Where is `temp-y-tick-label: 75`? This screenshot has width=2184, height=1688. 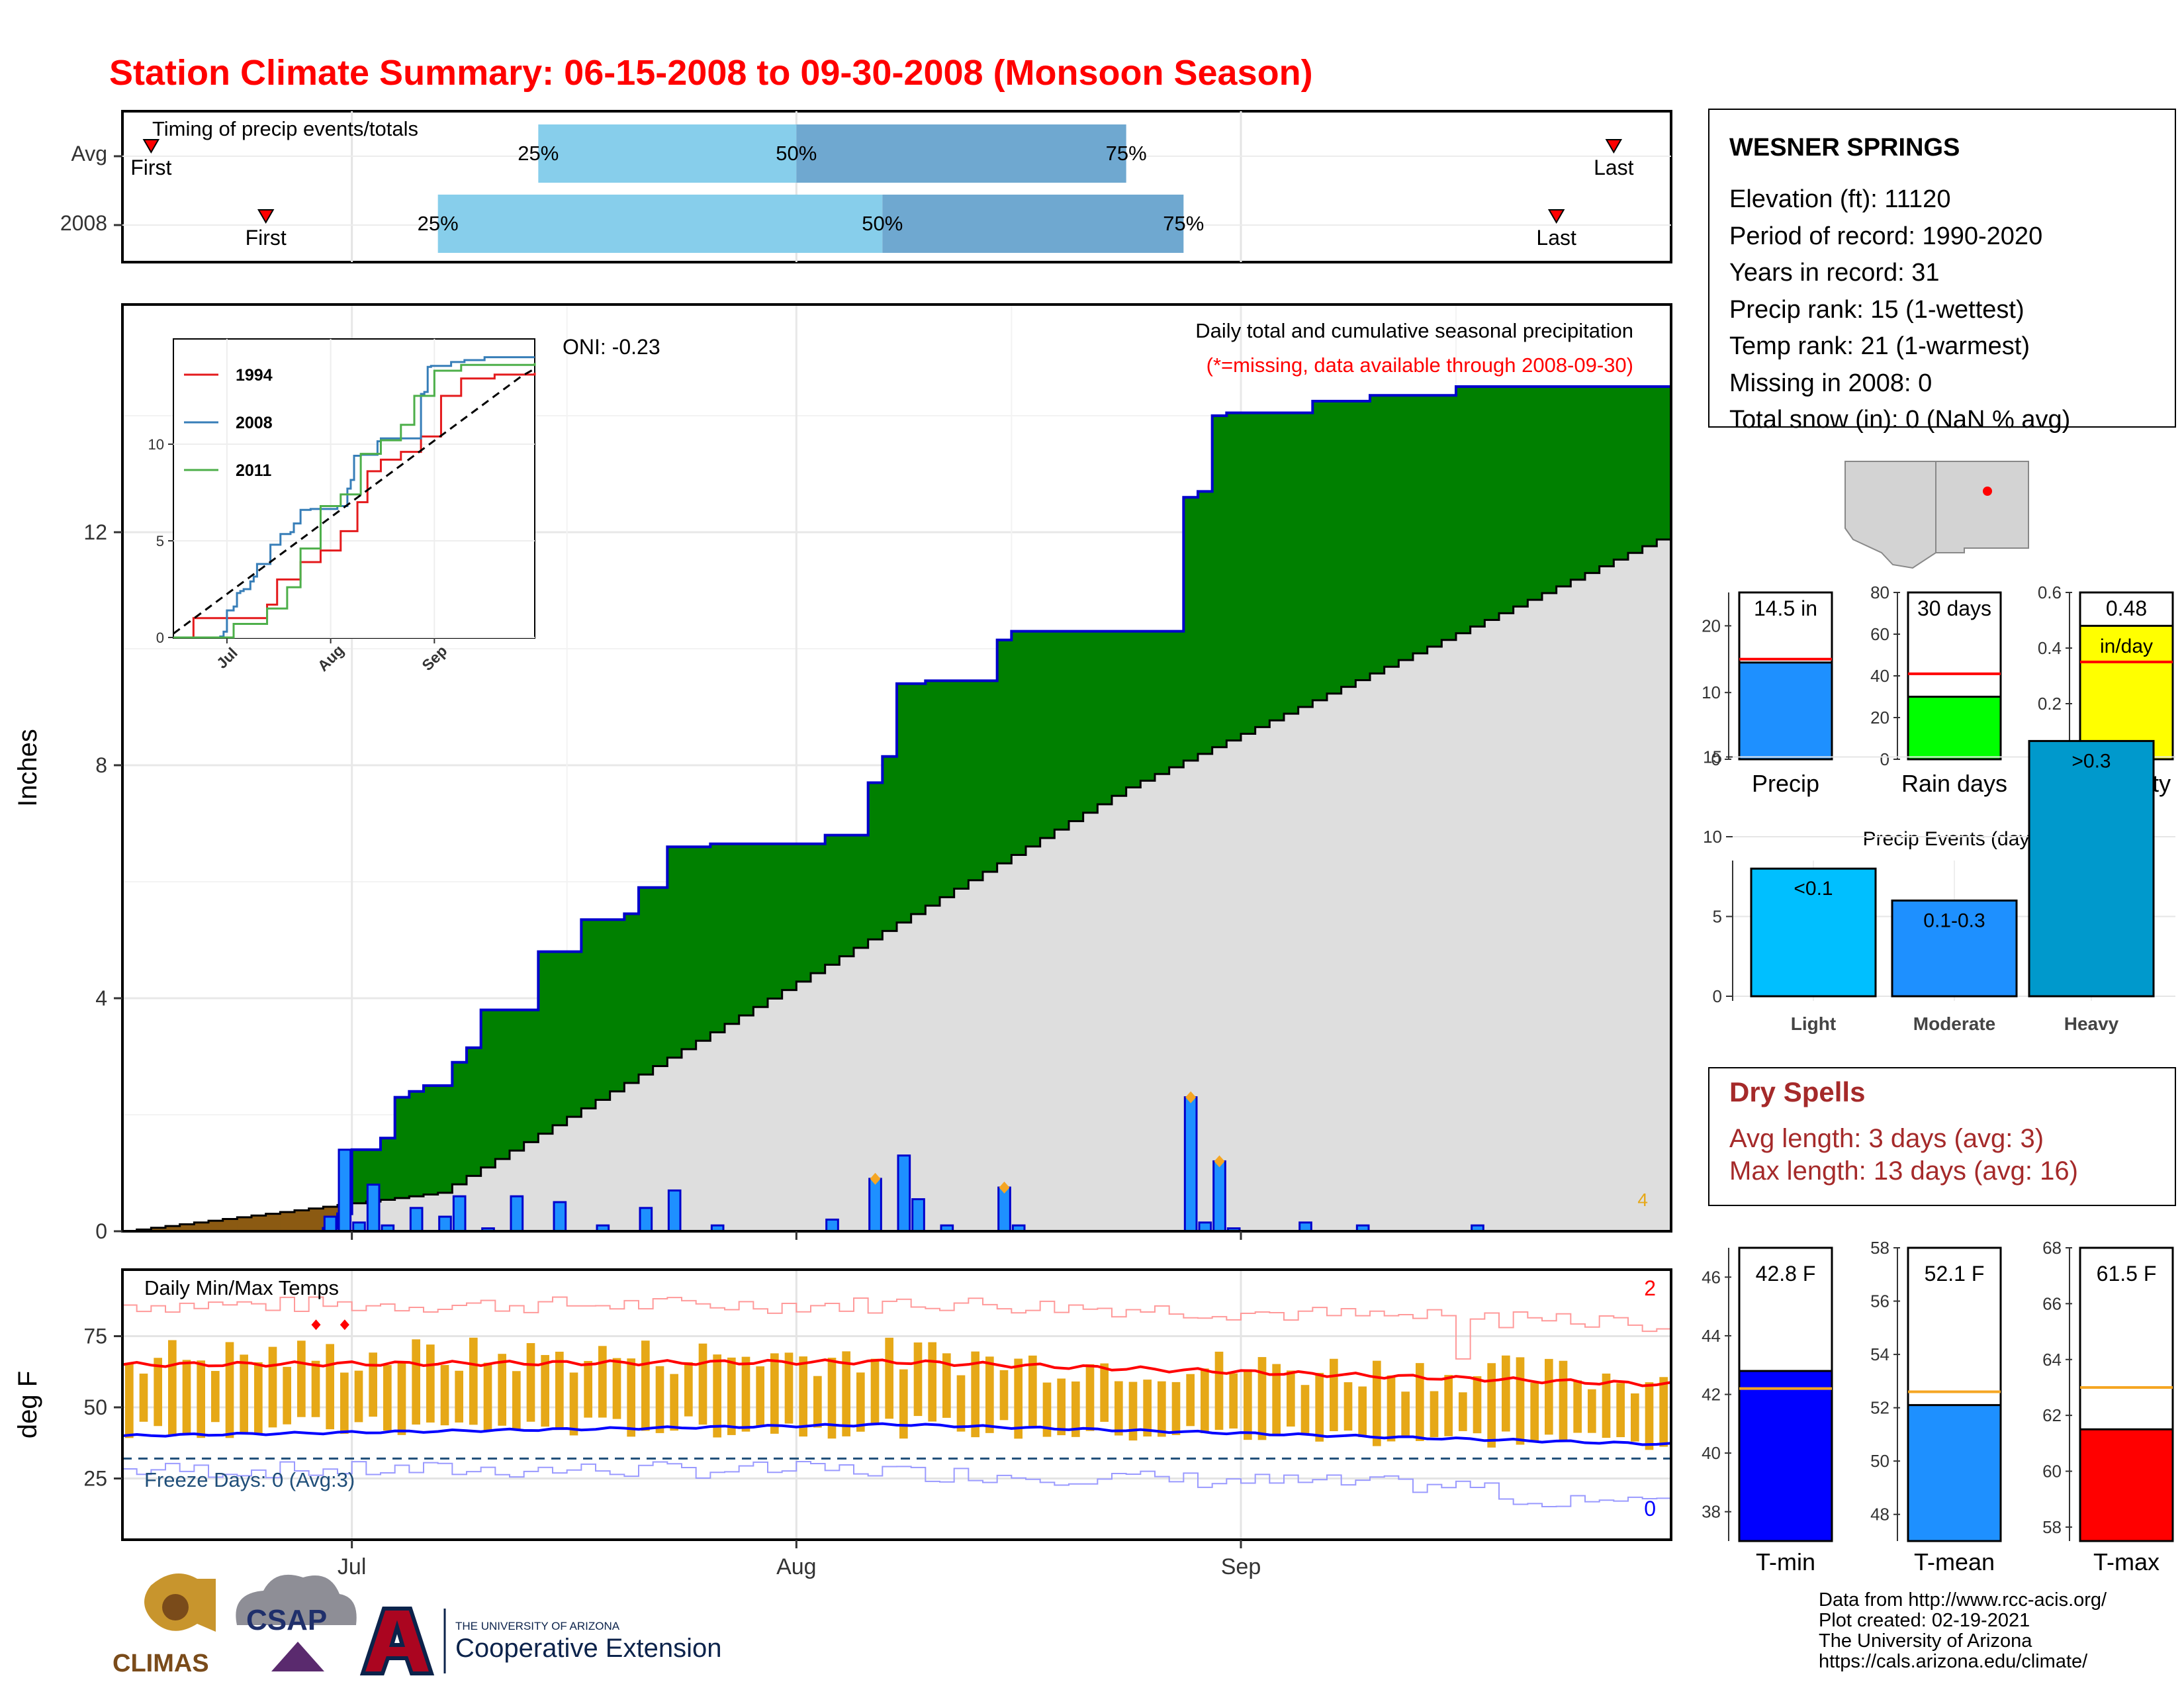 temp-y-tick-label: 75 is located at coordinates (95, 1336).